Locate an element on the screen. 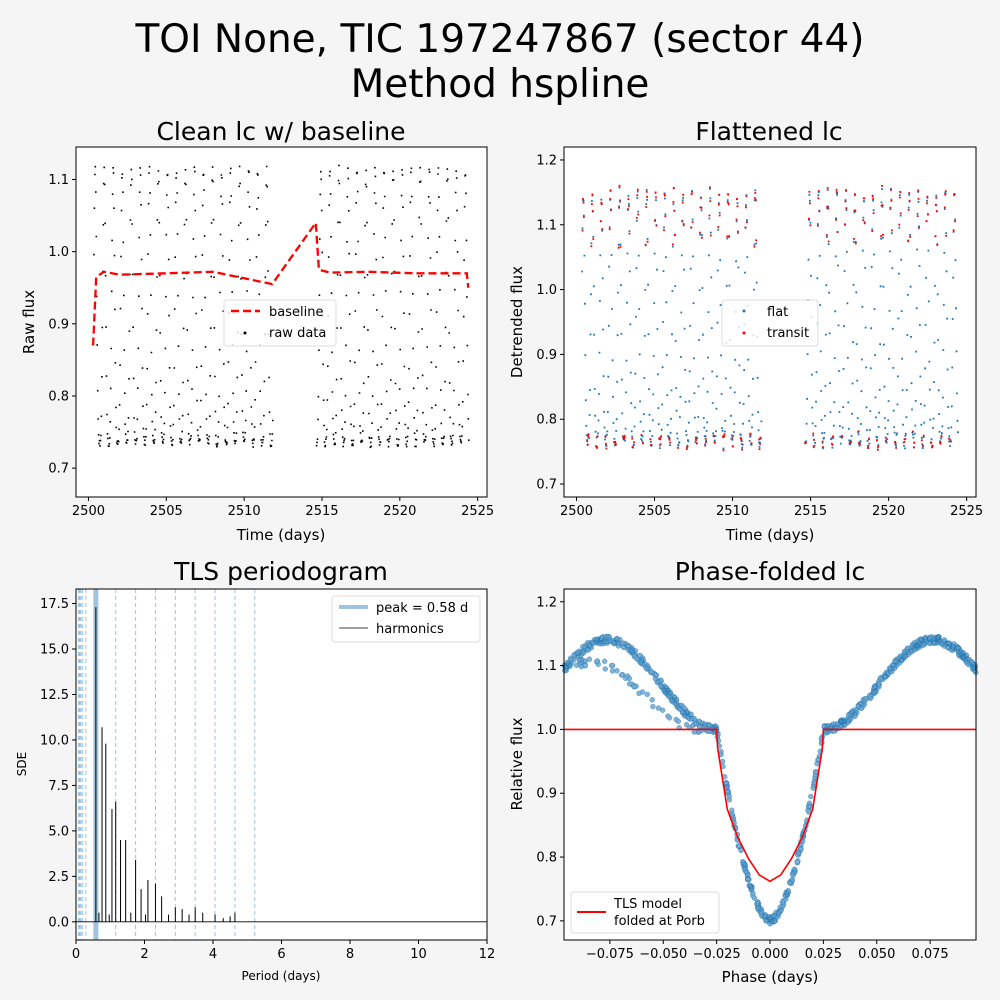 The width and height of the screenshot is (1000, 1000). xtick-label-2-5: 10 is located at coordinates (418, 954).